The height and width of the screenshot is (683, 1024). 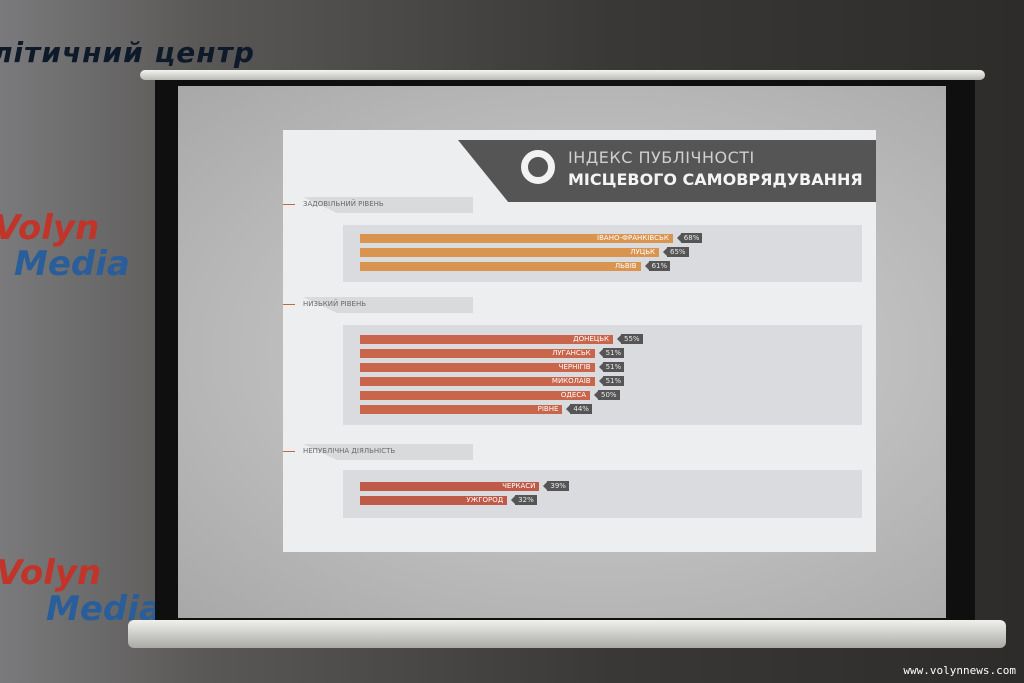 What do you see at coordinates (475, 395) in the screenshot?
I see `bar: ОДЕСА` at bounding box center [475, 395].